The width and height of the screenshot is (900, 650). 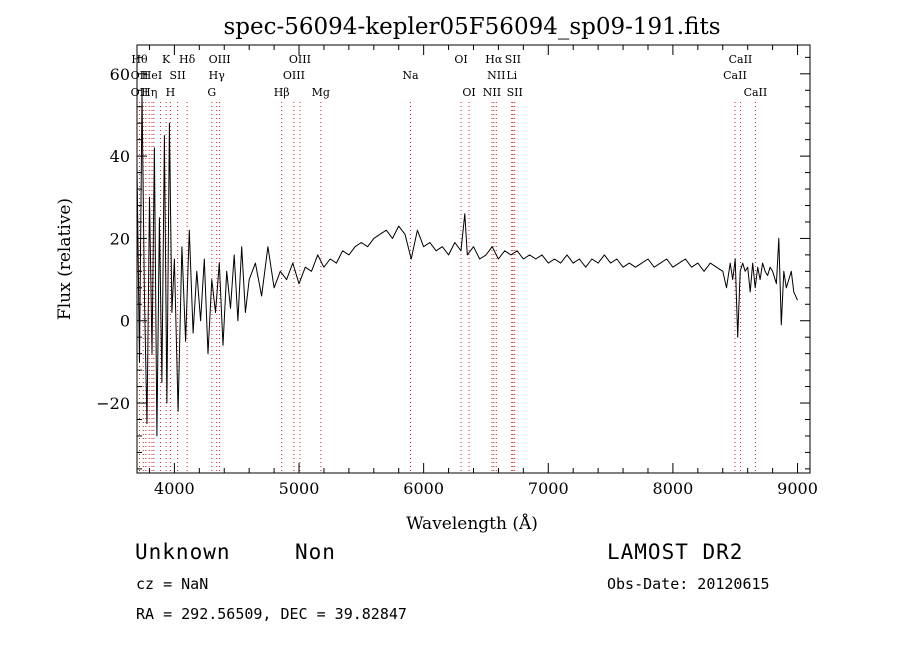 What do you see at coordinates (125, 321) in the screenshot?
I see `y-tick-label: 0` at bounding box center [125, 321].